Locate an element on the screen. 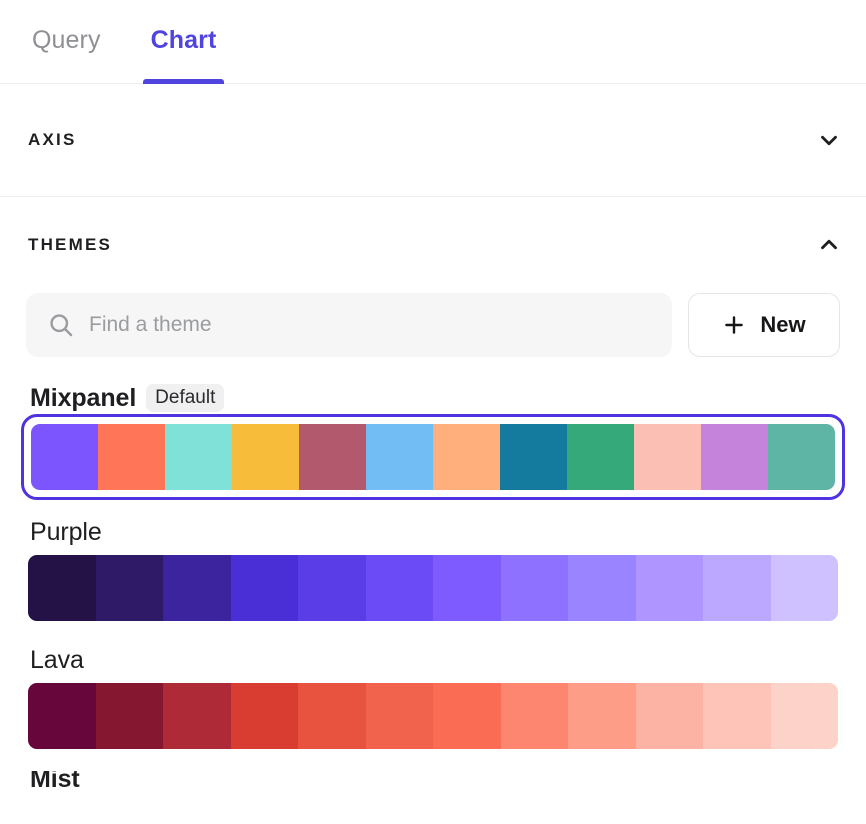 The image size is (866, 824). search-input is located at coordinates (370, 325).